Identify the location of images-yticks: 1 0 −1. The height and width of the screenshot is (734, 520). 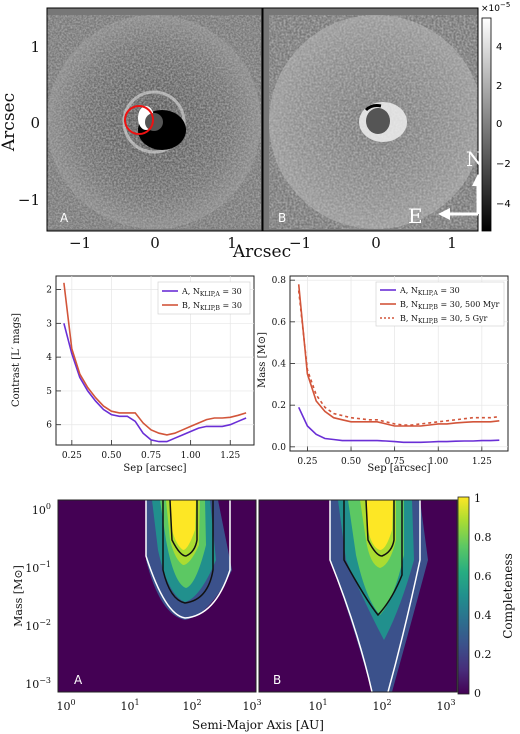
(29, 123).